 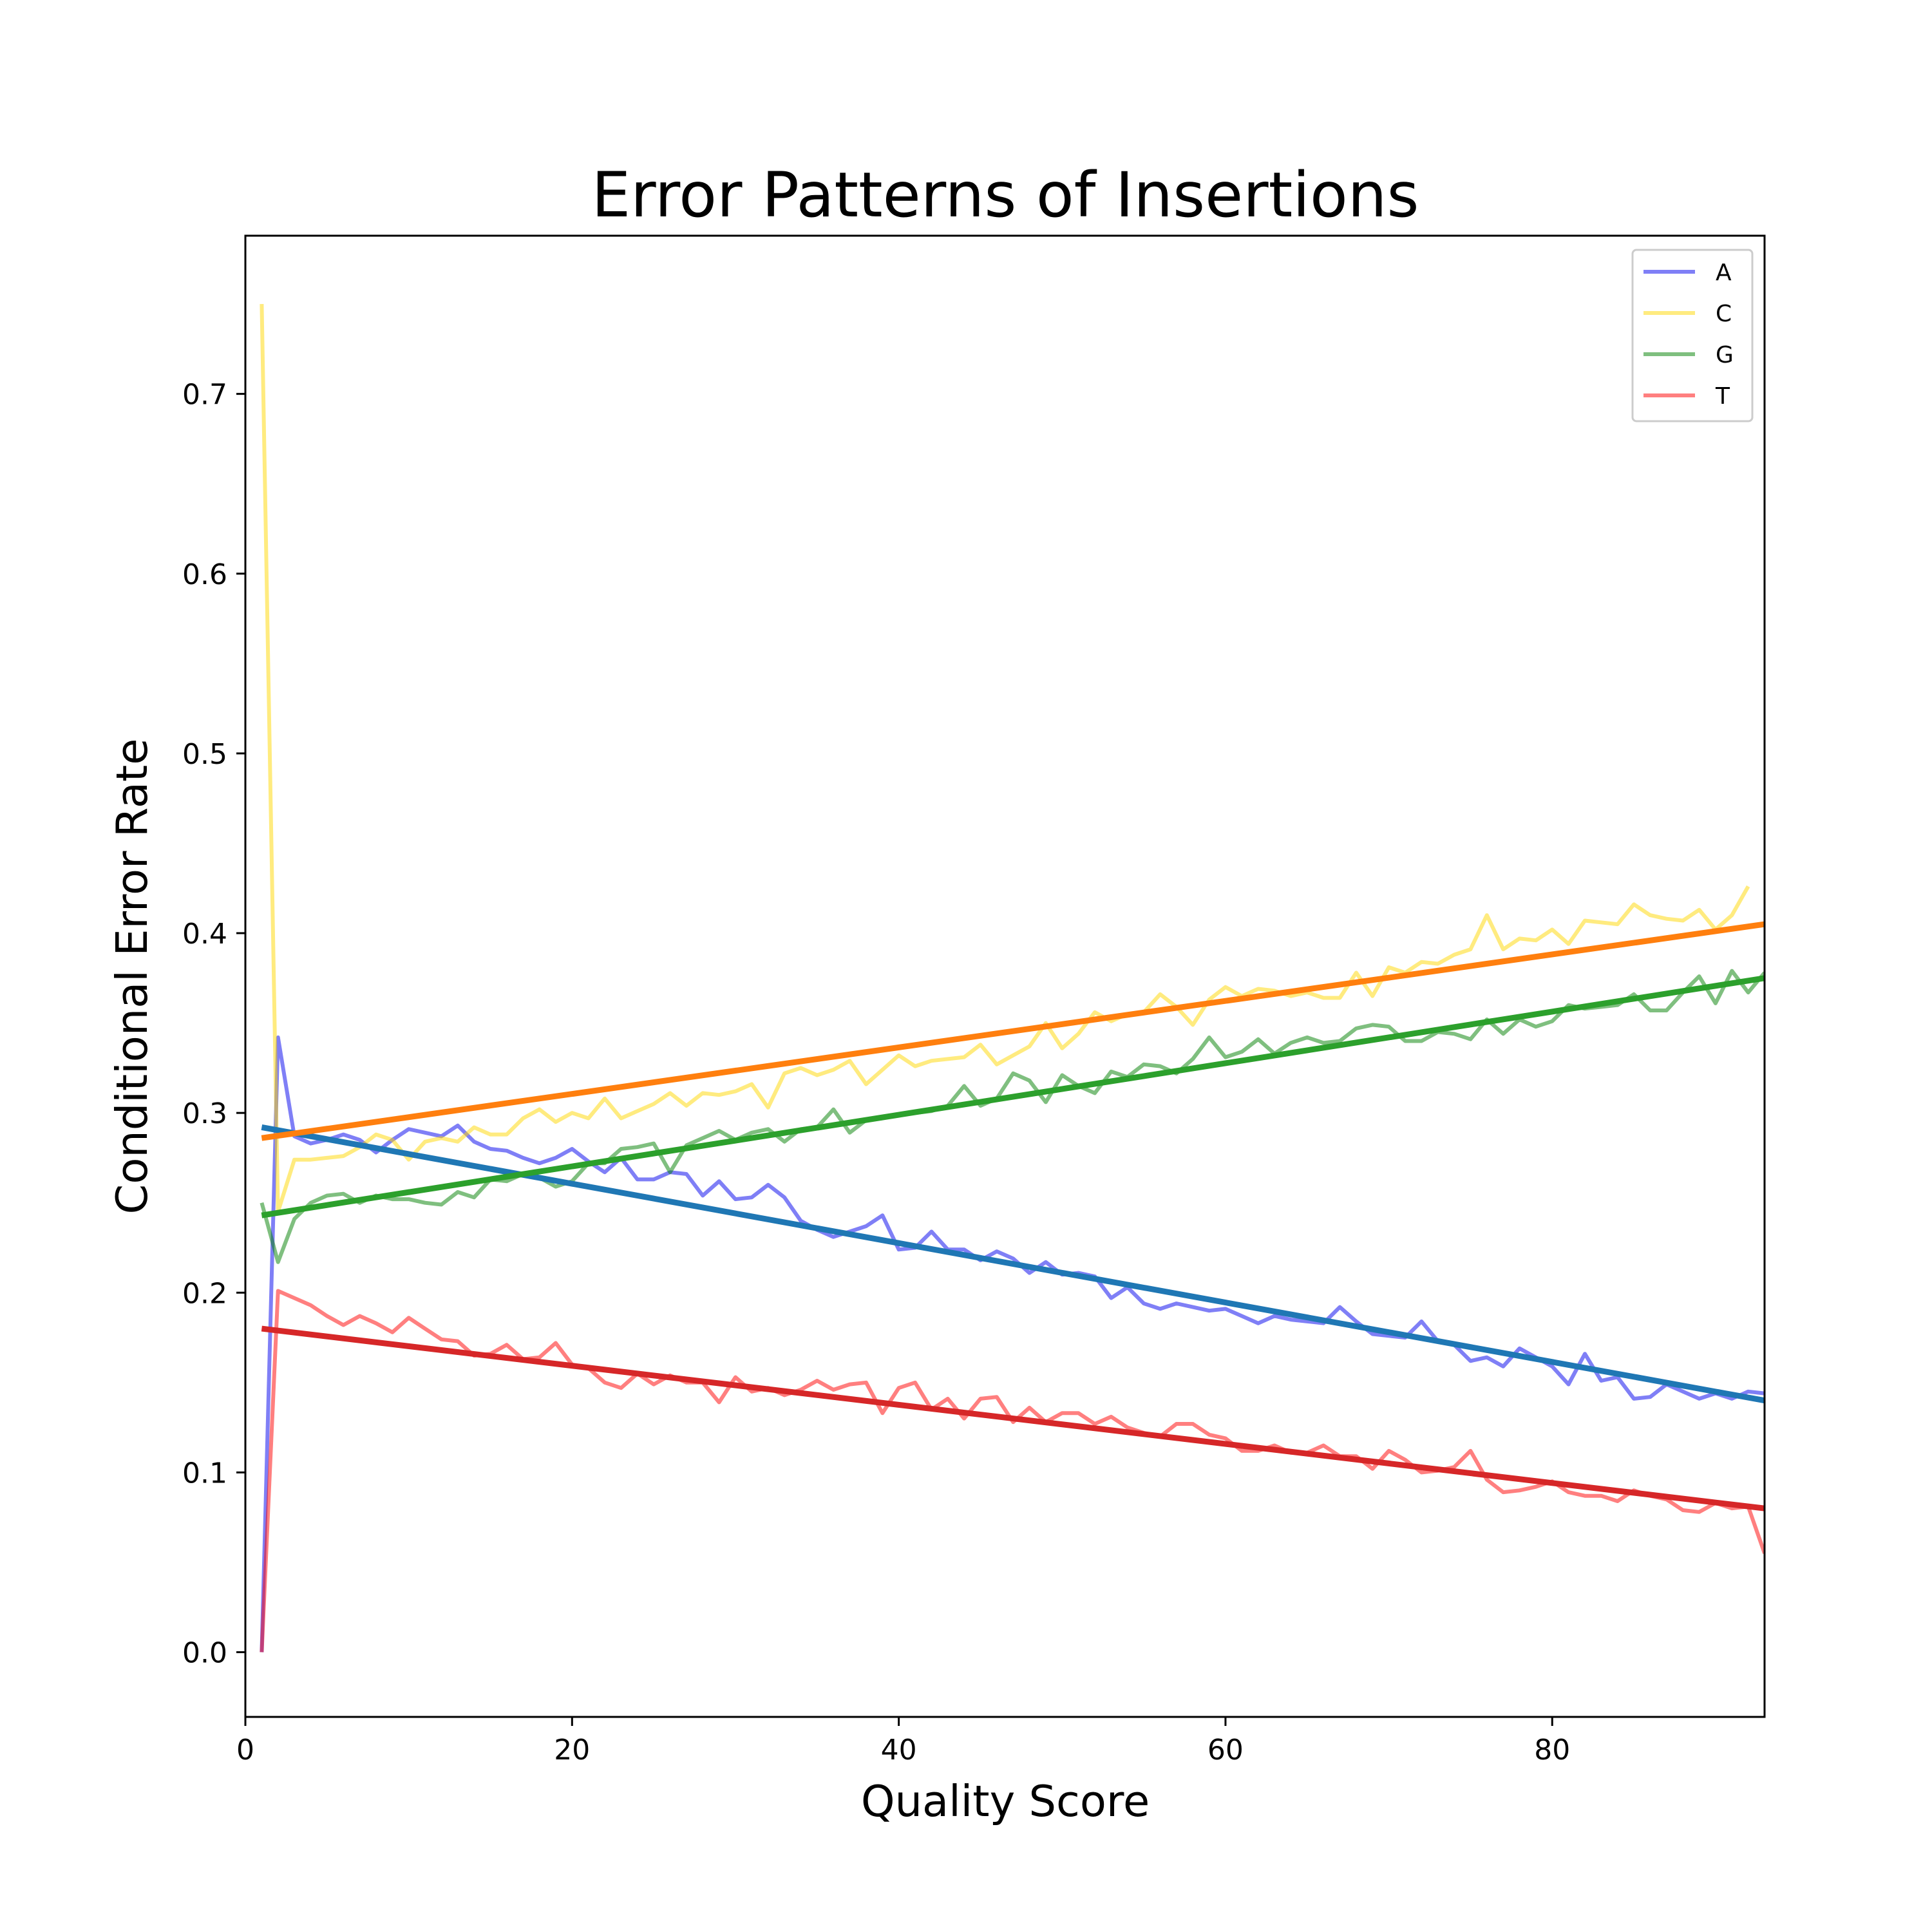 What do you see at coordinates (1006, 1801) in the screenshot?
I see `x-axis-label: Quality Score` at bounding box center [1006, 1801].